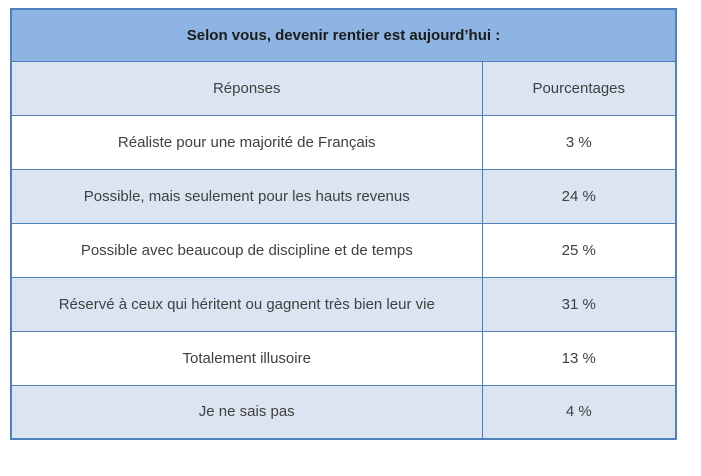 The width and height of the screenshot is (701, 476). I want to click on column-header-reponses: Réponses, so click(246, 88).